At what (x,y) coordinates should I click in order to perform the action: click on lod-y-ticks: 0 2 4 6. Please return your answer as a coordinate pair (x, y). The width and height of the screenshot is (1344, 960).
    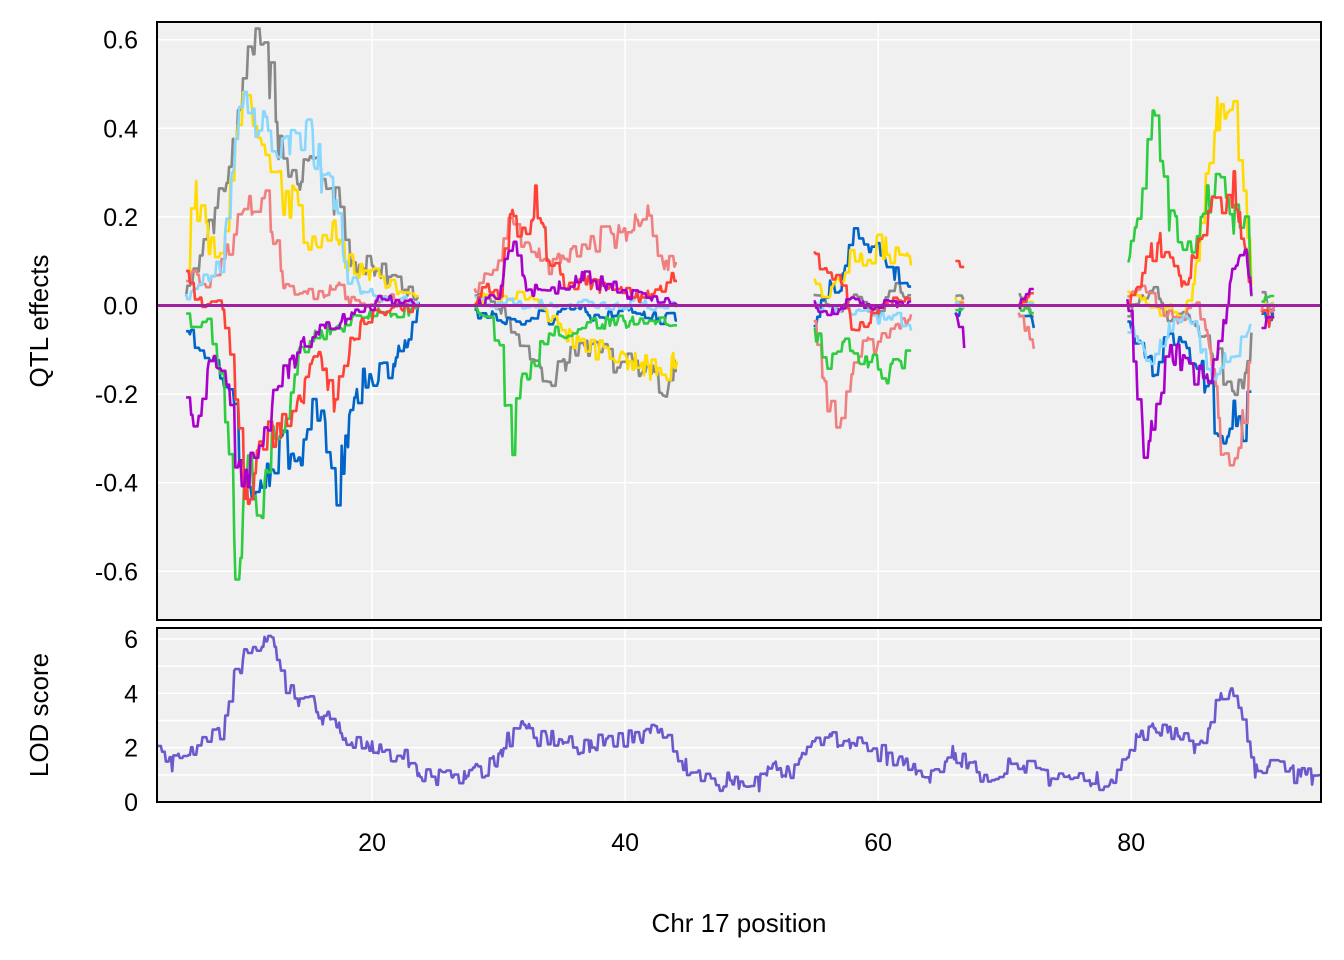
    Looking at the image, I should click on (131, 721).